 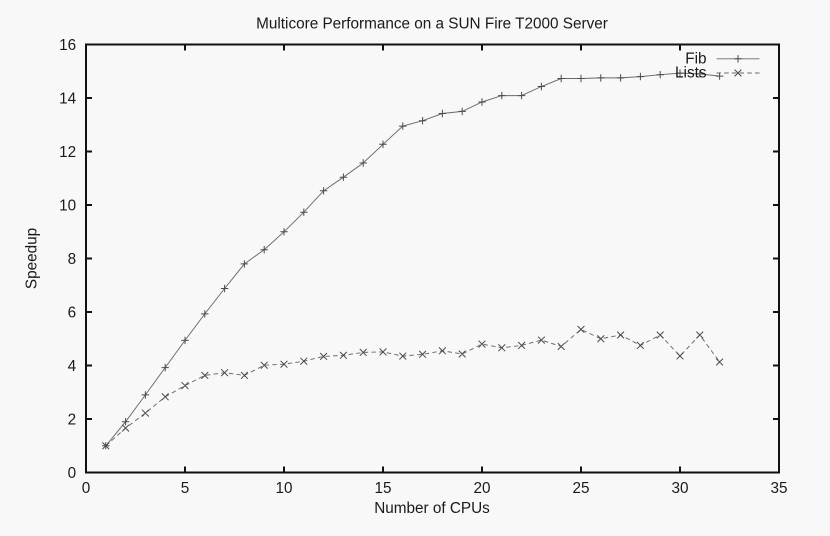 What do you see at coordinates (580, 488) in the screenshot?
I see `svg-text: 25` at bounding box center [580, 488].